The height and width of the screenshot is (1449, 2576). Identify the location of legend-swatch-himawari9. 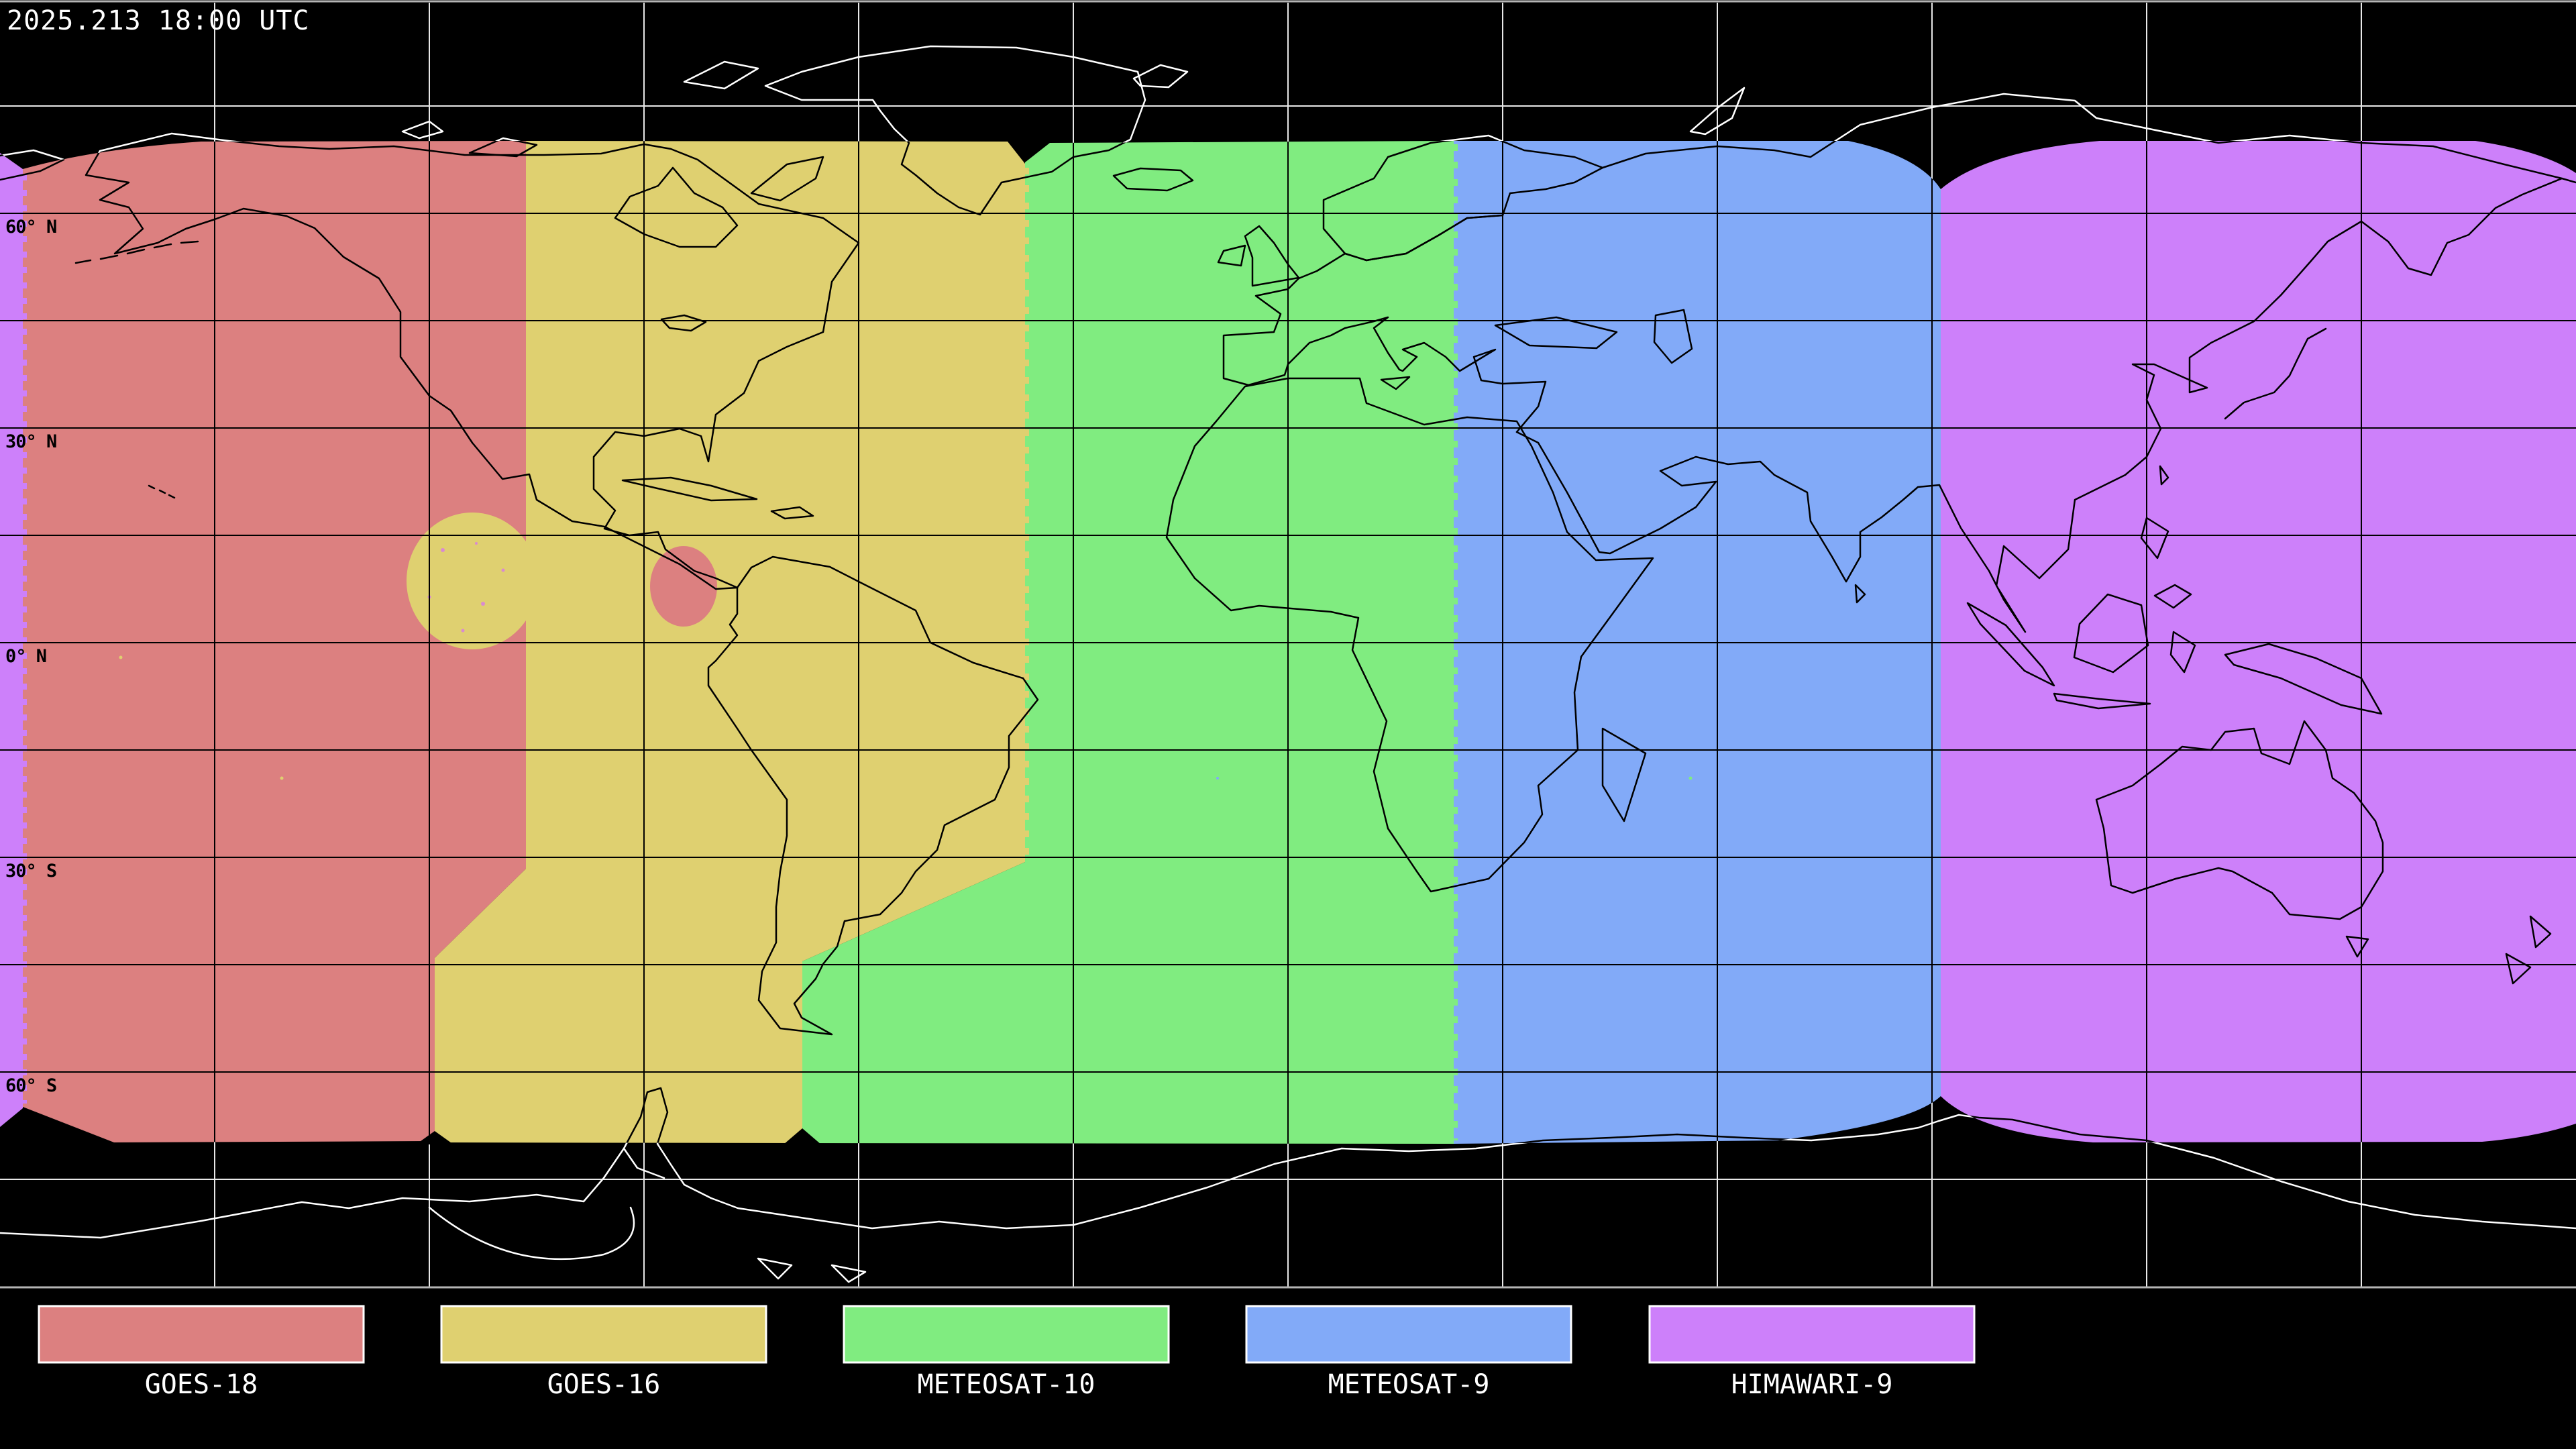
(1812, 1334).